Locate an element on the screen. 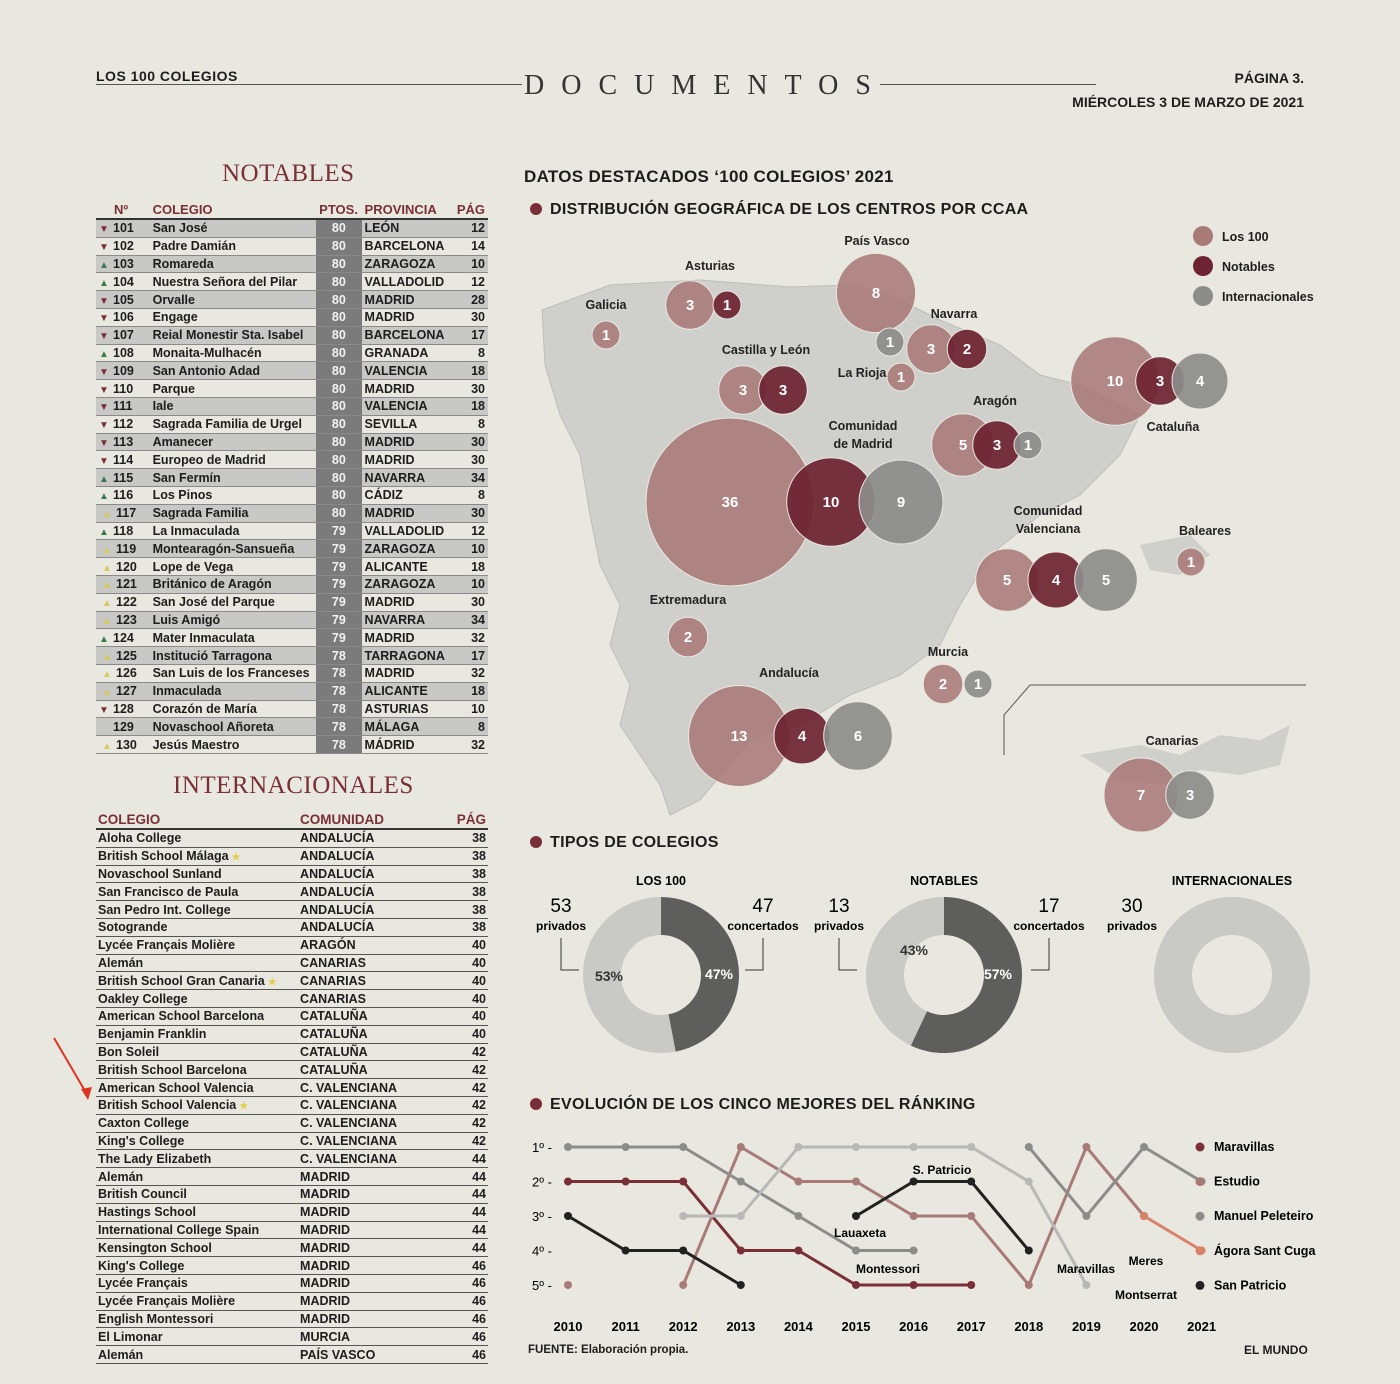 This screenshot has width=1400, height=1384. table-row: ▲ 124 Mater Inmaculata 79 MADRID 32 is located at coordinates (292, 638).